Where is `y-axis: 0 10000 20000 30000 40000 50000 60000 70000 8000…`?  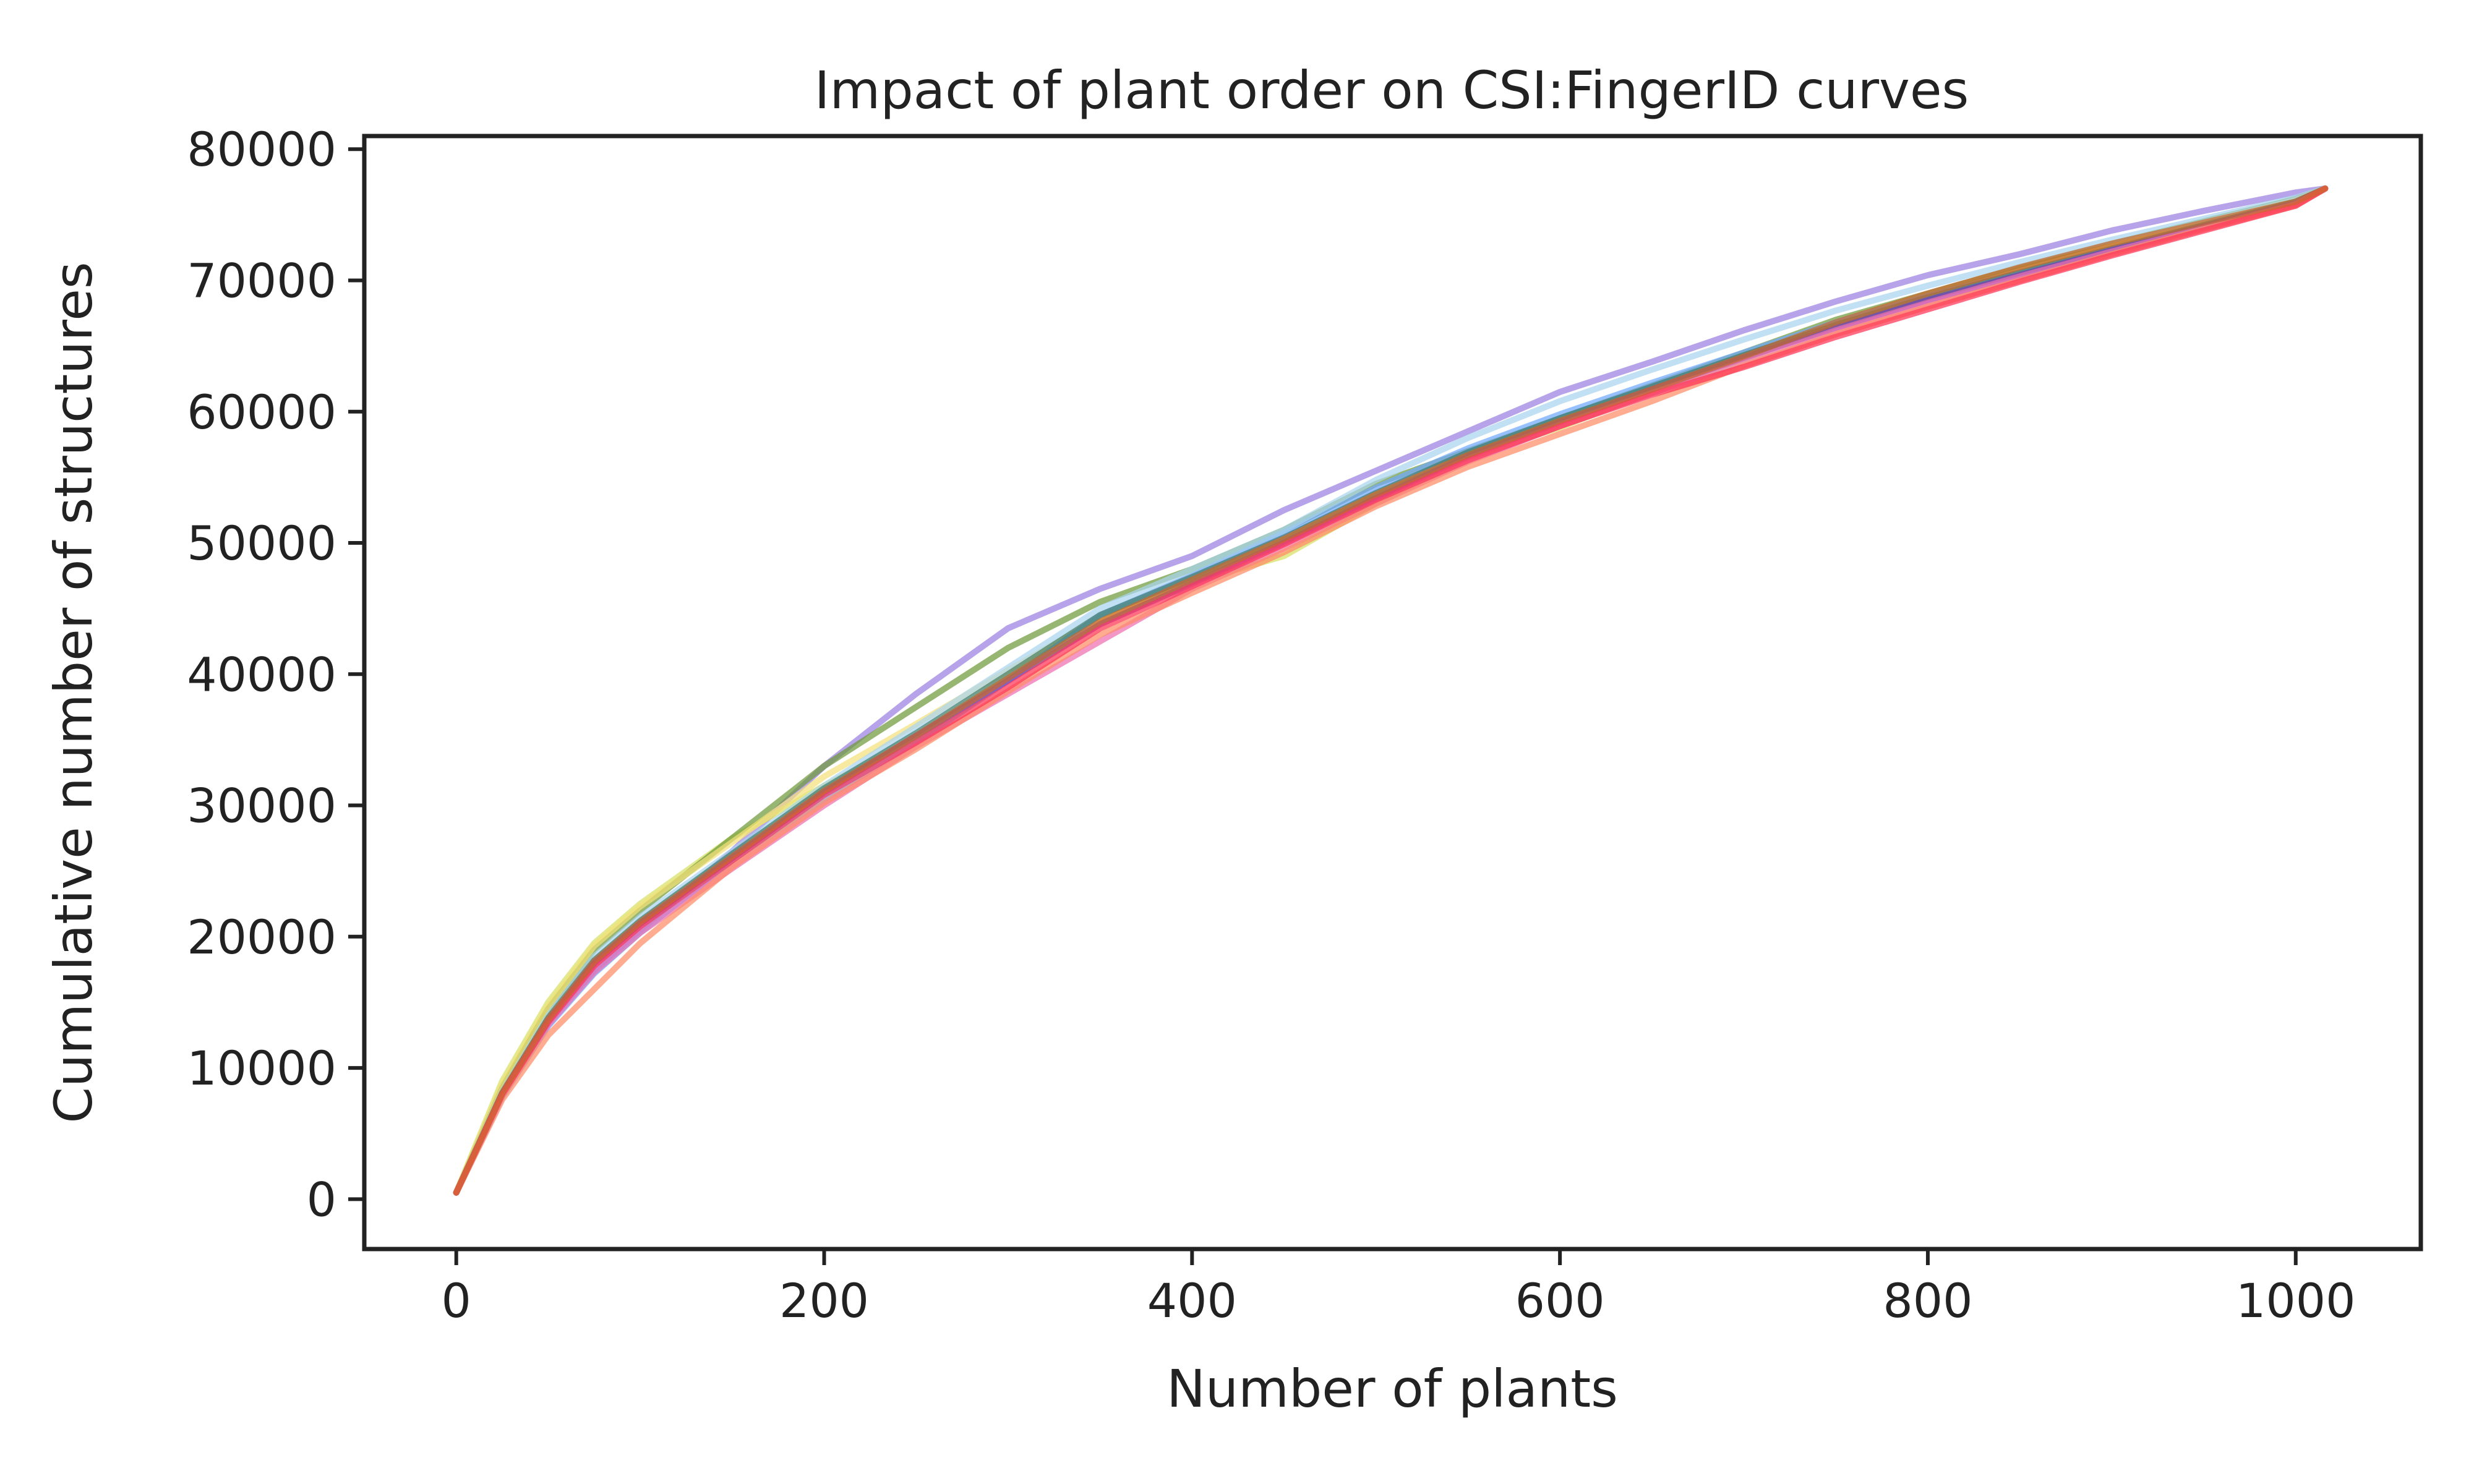 y-axis: 0 10000 20000 30000 40000 50000 60000 70000 8000… is located at coordinates (275, 674).